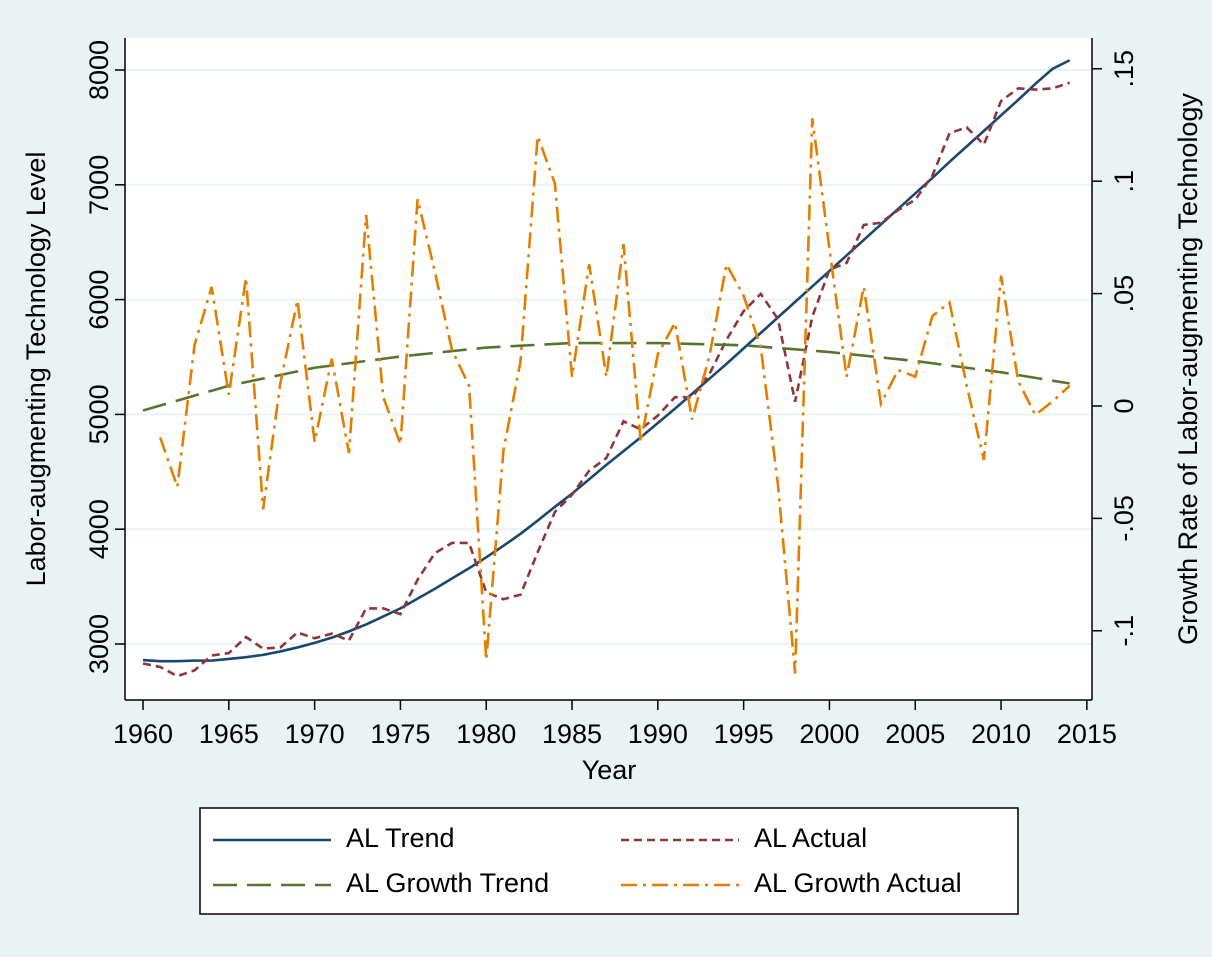 The height and width of the screenshot is (962, 1212). I want to click on legend-box, so click(609, 861).